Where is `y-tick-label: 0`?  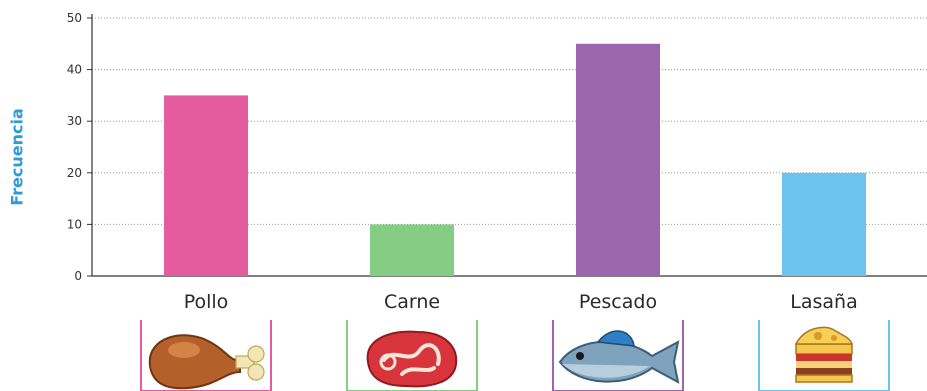 y-tick-label: 0 is located at coordinates (78, 276).